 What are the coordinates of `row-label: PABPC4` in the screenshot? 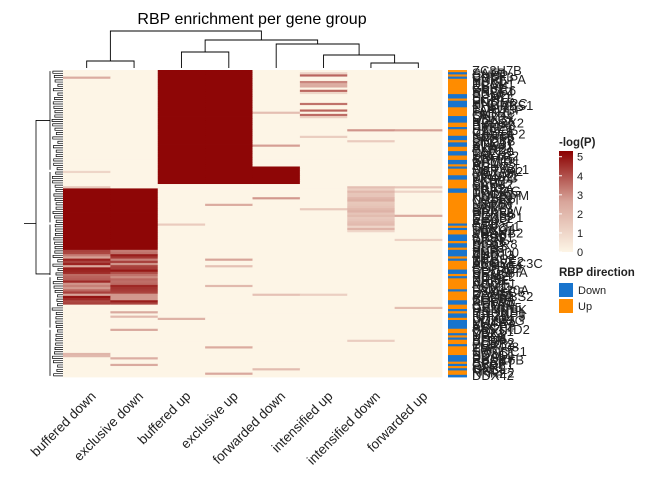 It's located at (497, 265).